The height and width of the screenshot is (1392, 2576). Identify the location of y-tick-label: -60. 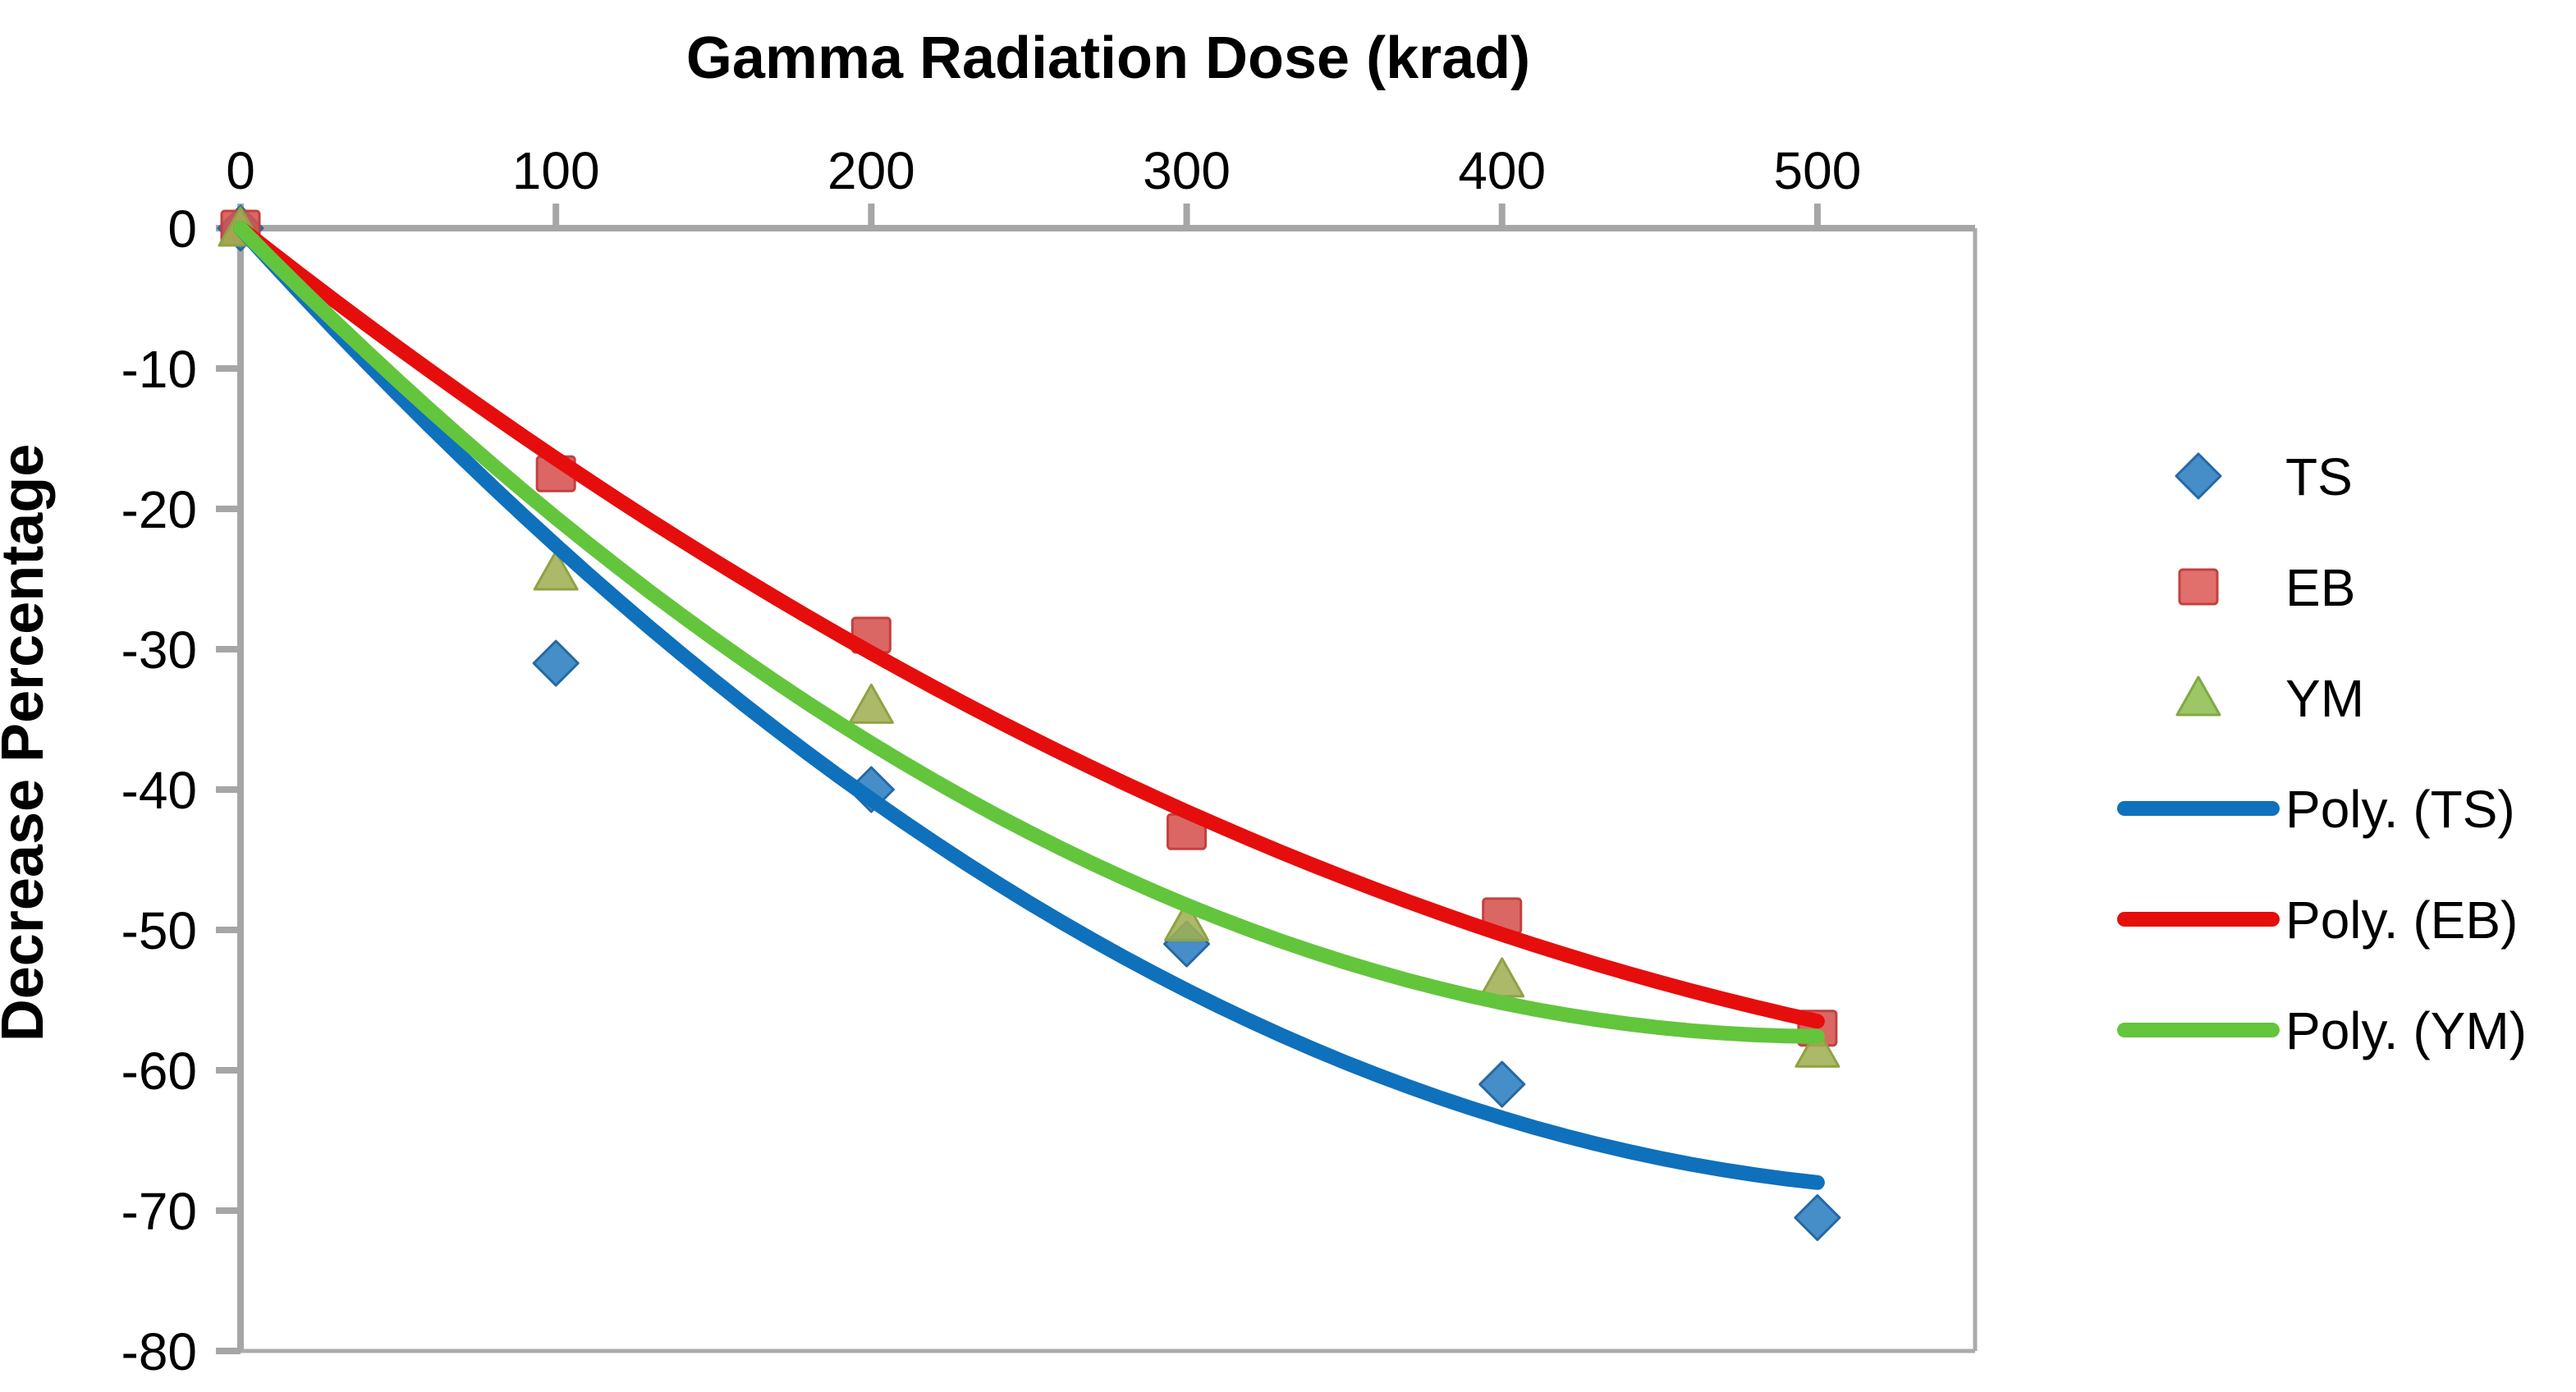
(160, 1071).